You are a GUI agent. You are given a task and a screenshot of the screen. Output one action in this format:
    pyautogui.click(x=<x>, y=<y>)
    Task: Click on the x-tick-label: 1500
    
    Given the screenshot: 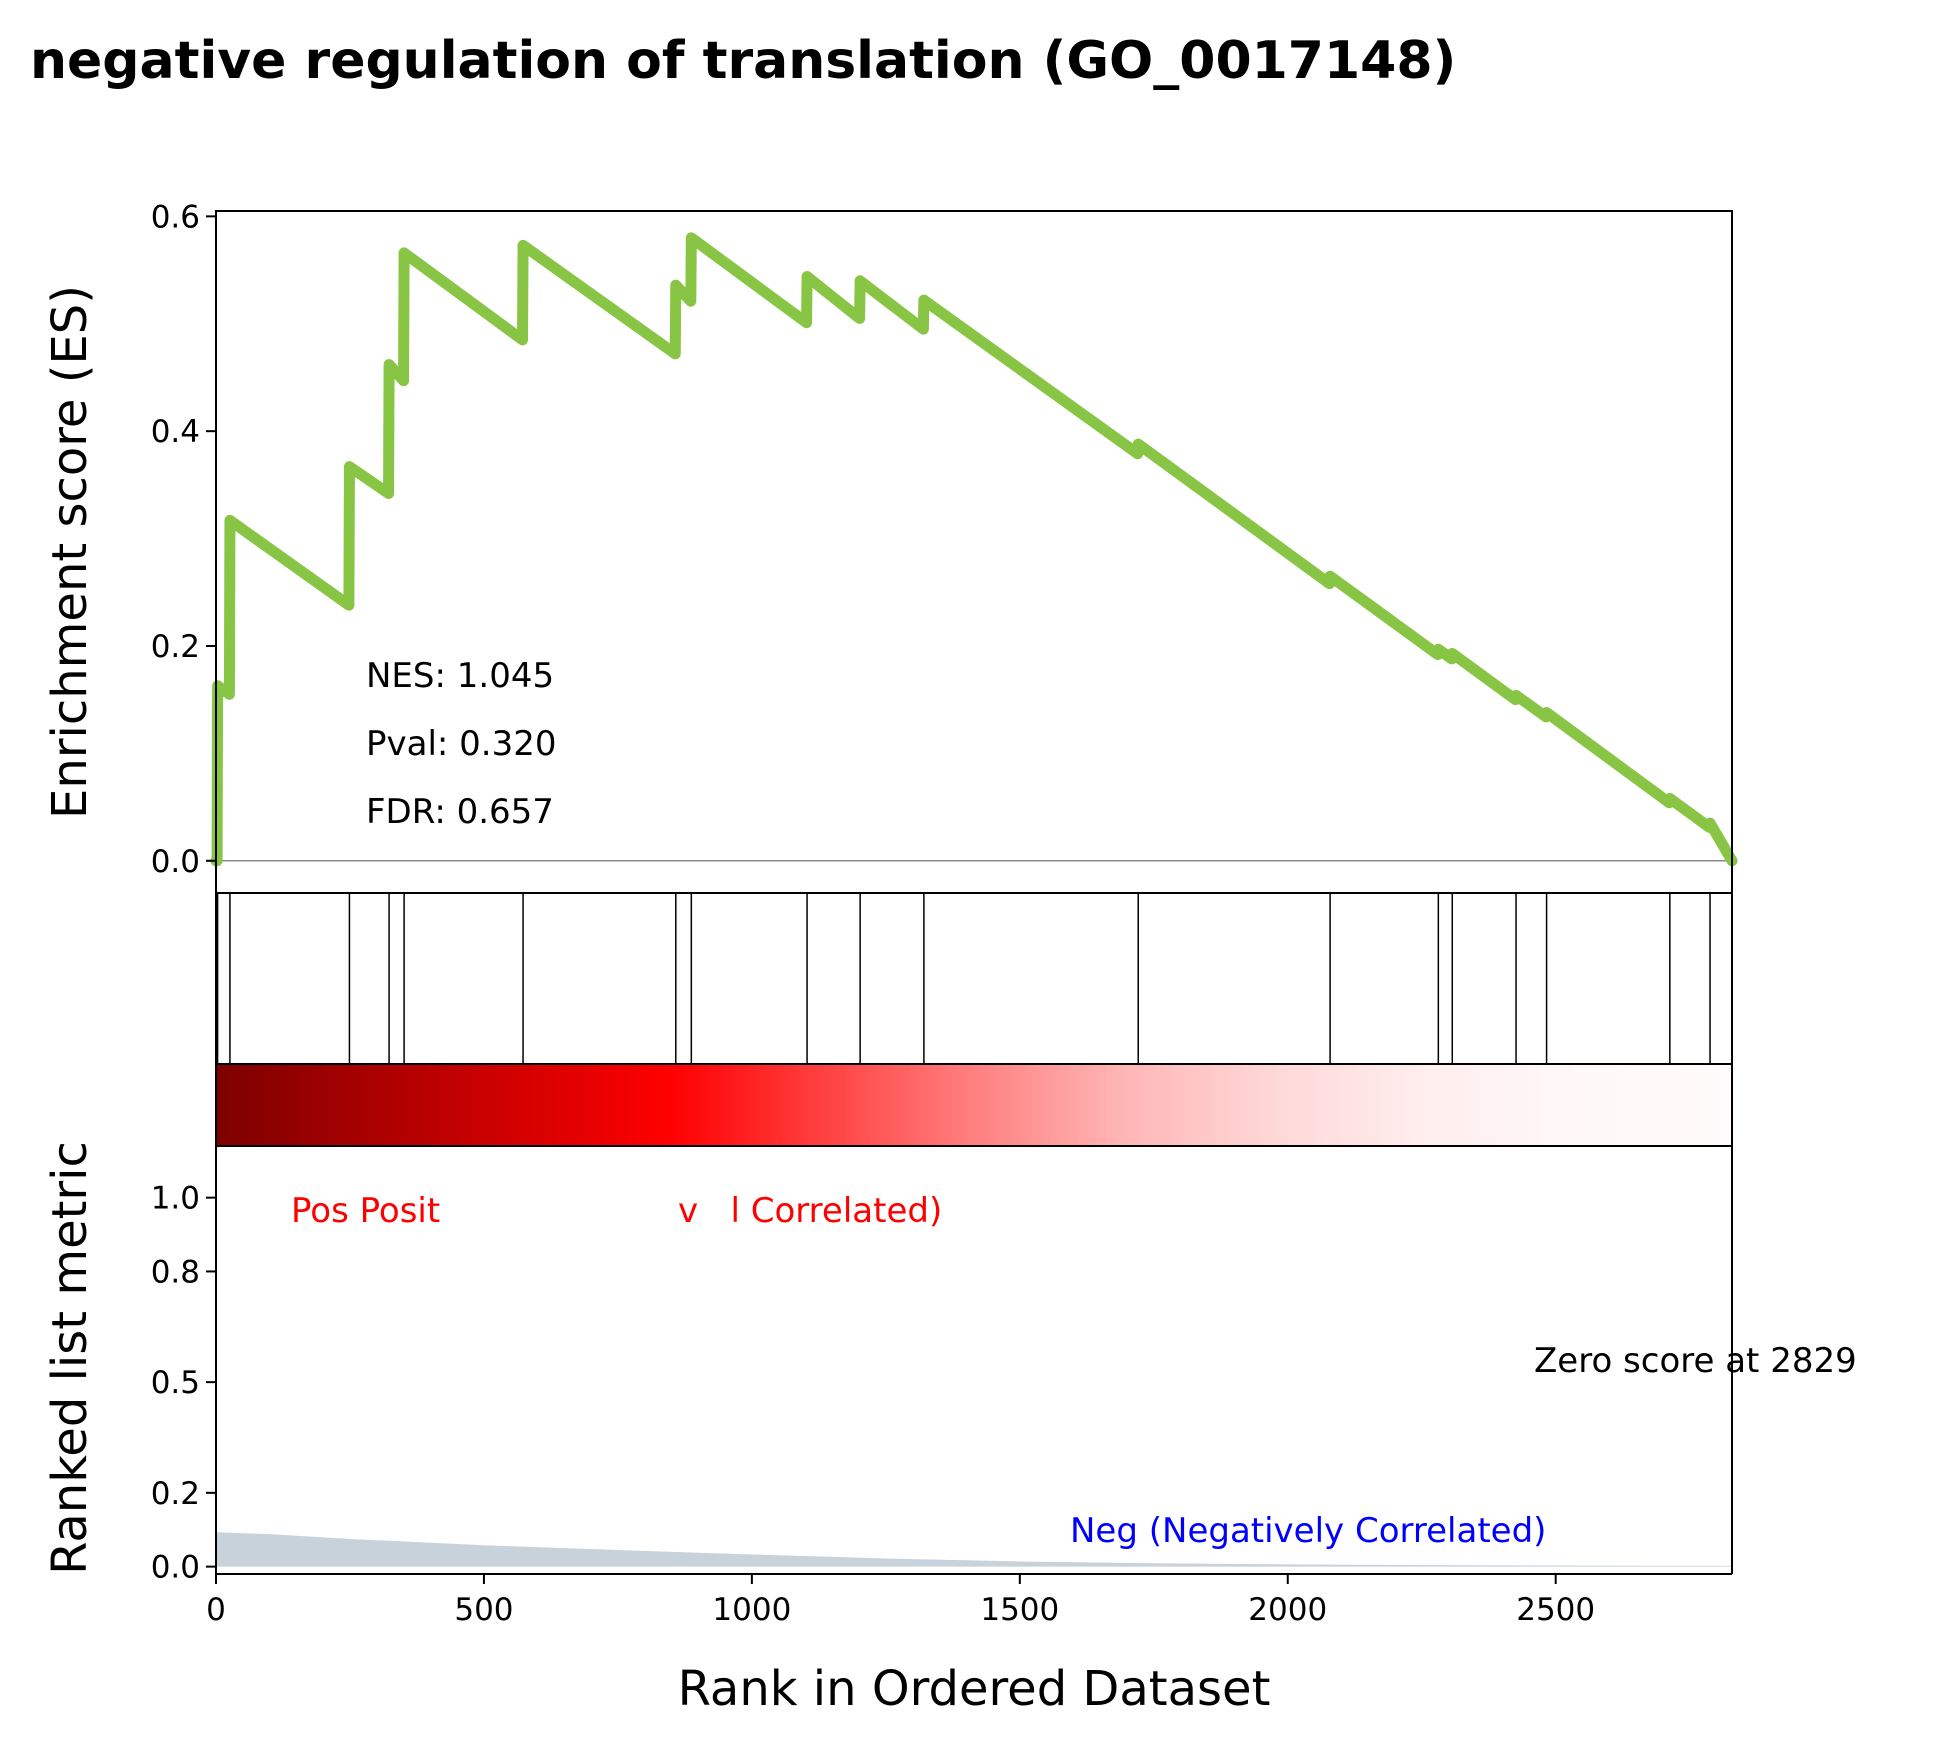 What is the action you would take?
    pyautogui.click(x=1019, y=1610)
    